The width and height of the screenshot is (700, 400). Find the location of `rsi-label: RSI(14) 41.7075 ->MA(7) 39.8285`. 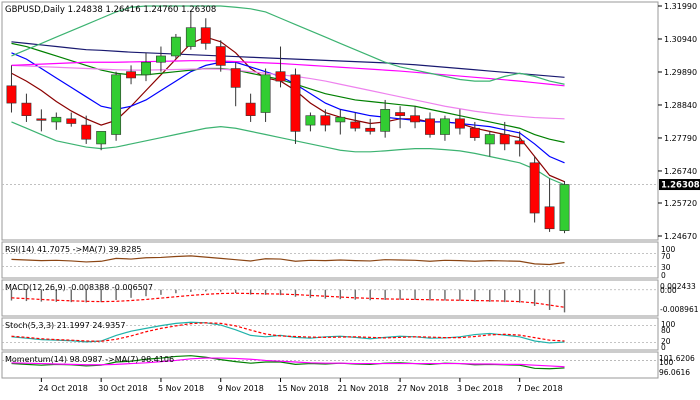

rsi-label: RSI(14) 41.7075 ->MA(7) 39.8285 is located at coordinates (73, 249).